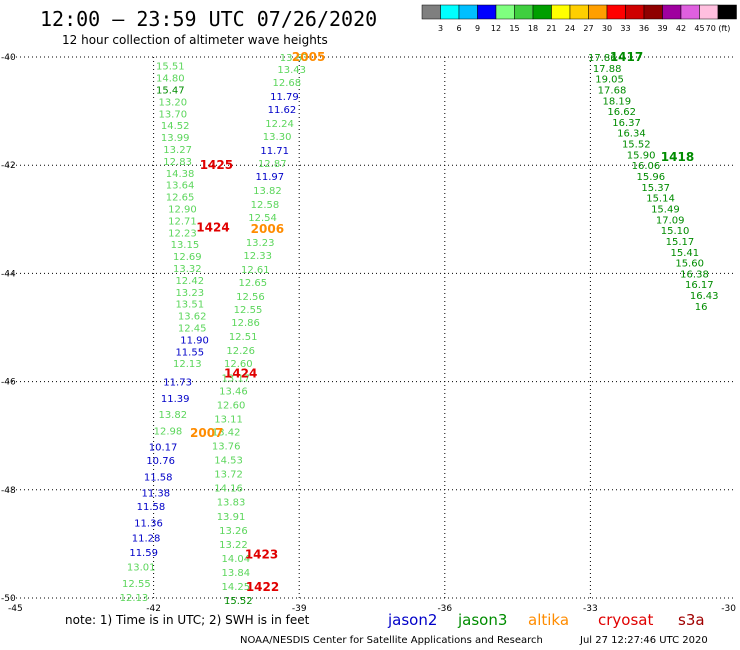 This screenshot has width=740, height=650. Describe the element at coordinates (699, 285) in the screenshot. I see `swh-value: 16.17` at that location.